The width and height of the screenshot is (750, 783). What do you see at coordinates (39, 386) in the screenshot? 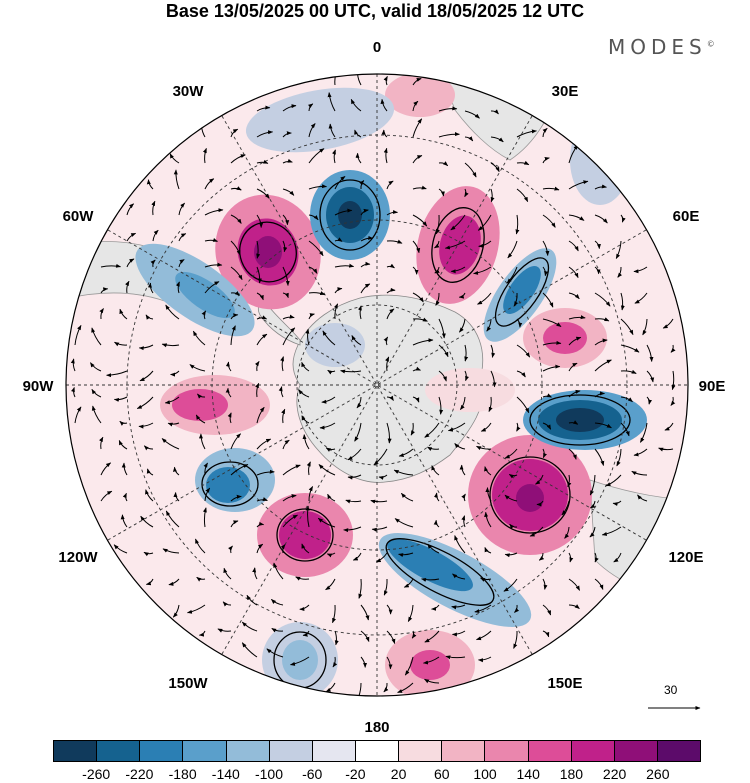
I see `lon-label-90w: 90W` at bounding box center [39, 386].